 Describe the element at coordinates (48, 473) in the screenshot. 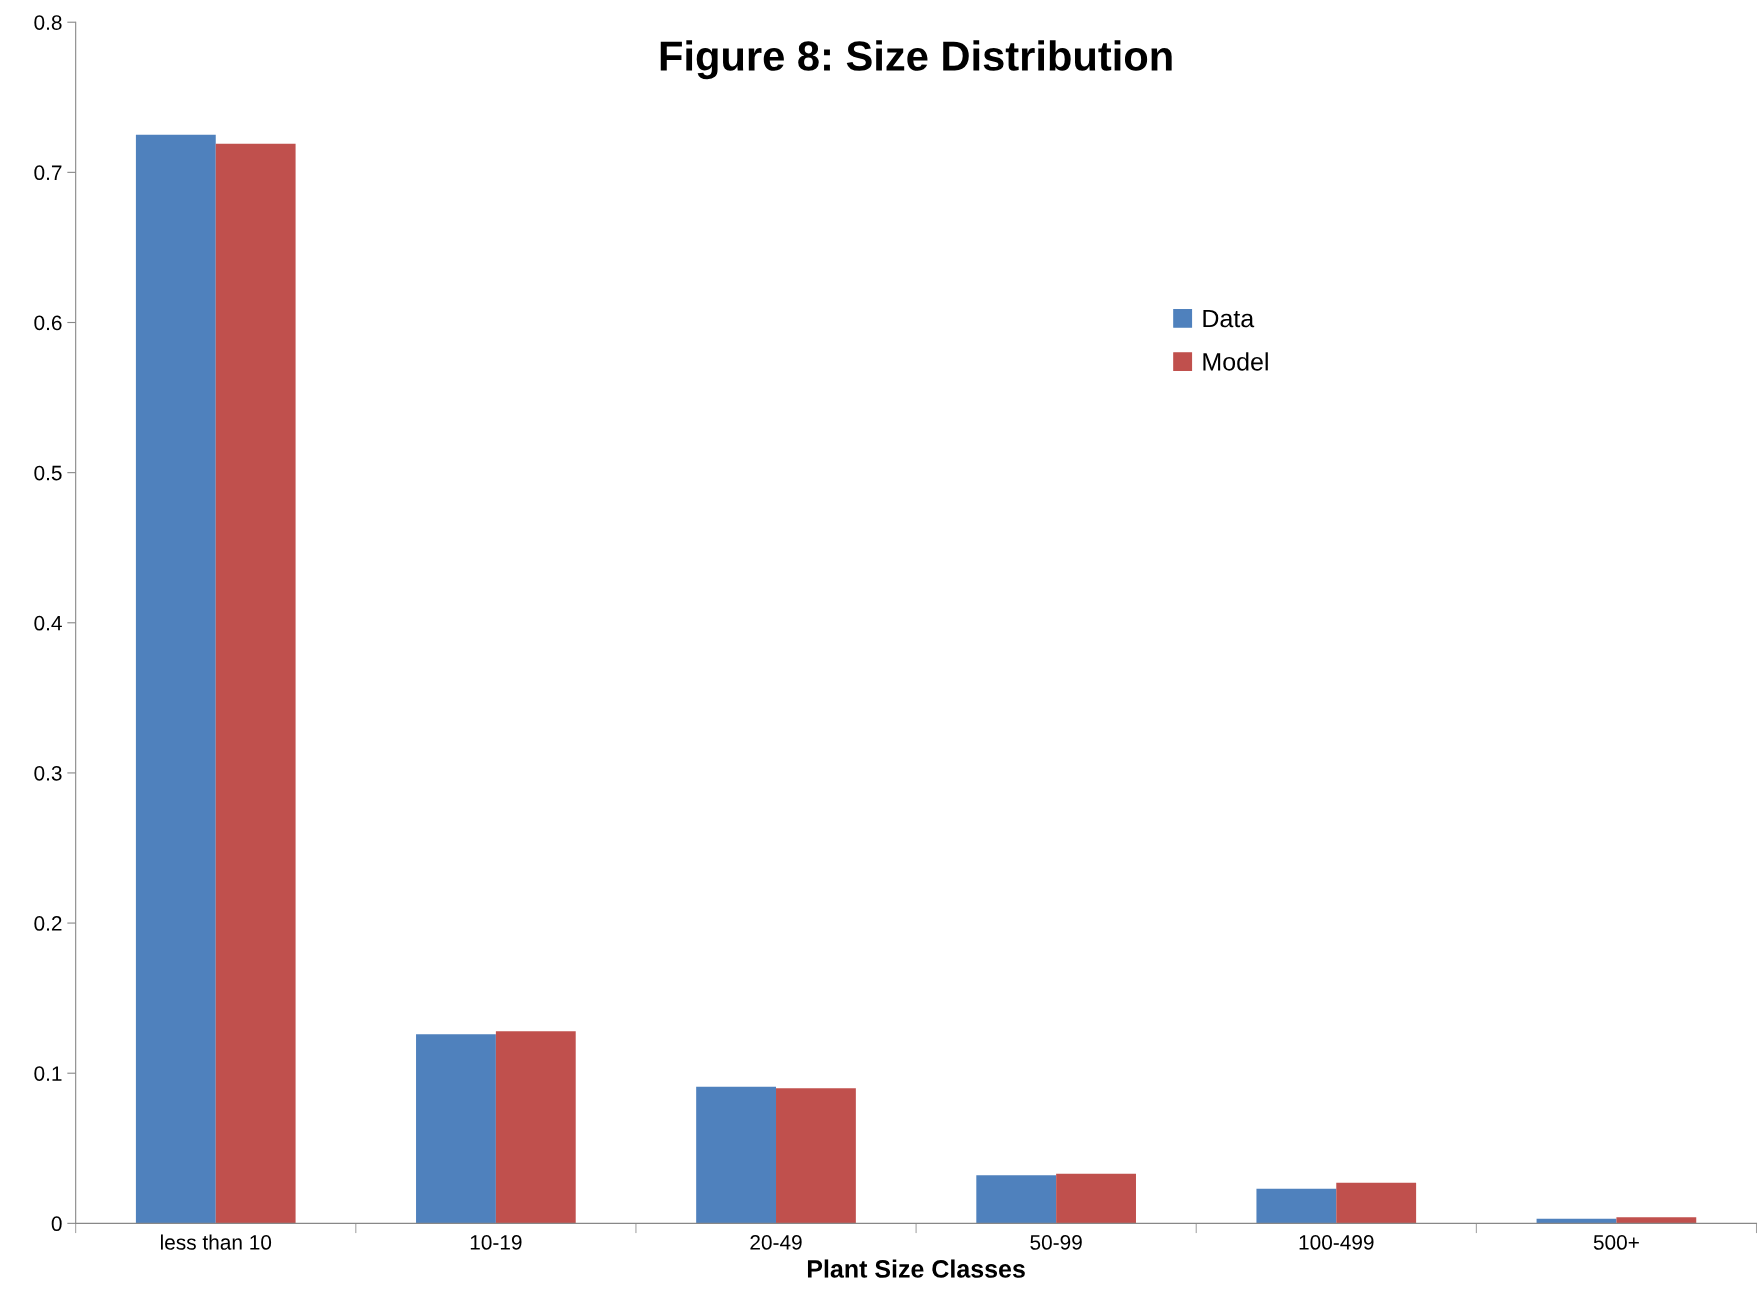

I see `y-tick-label: 0.5` at that location.